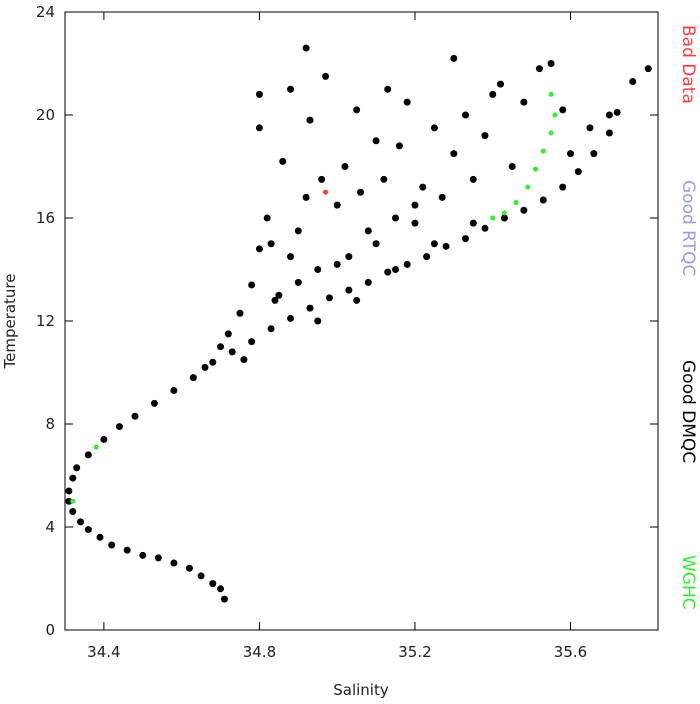  What do you see at coordinates (361, 690) in the screenshot?
I see `x-axis-label: Salinity` at bounding box center [361, 690].